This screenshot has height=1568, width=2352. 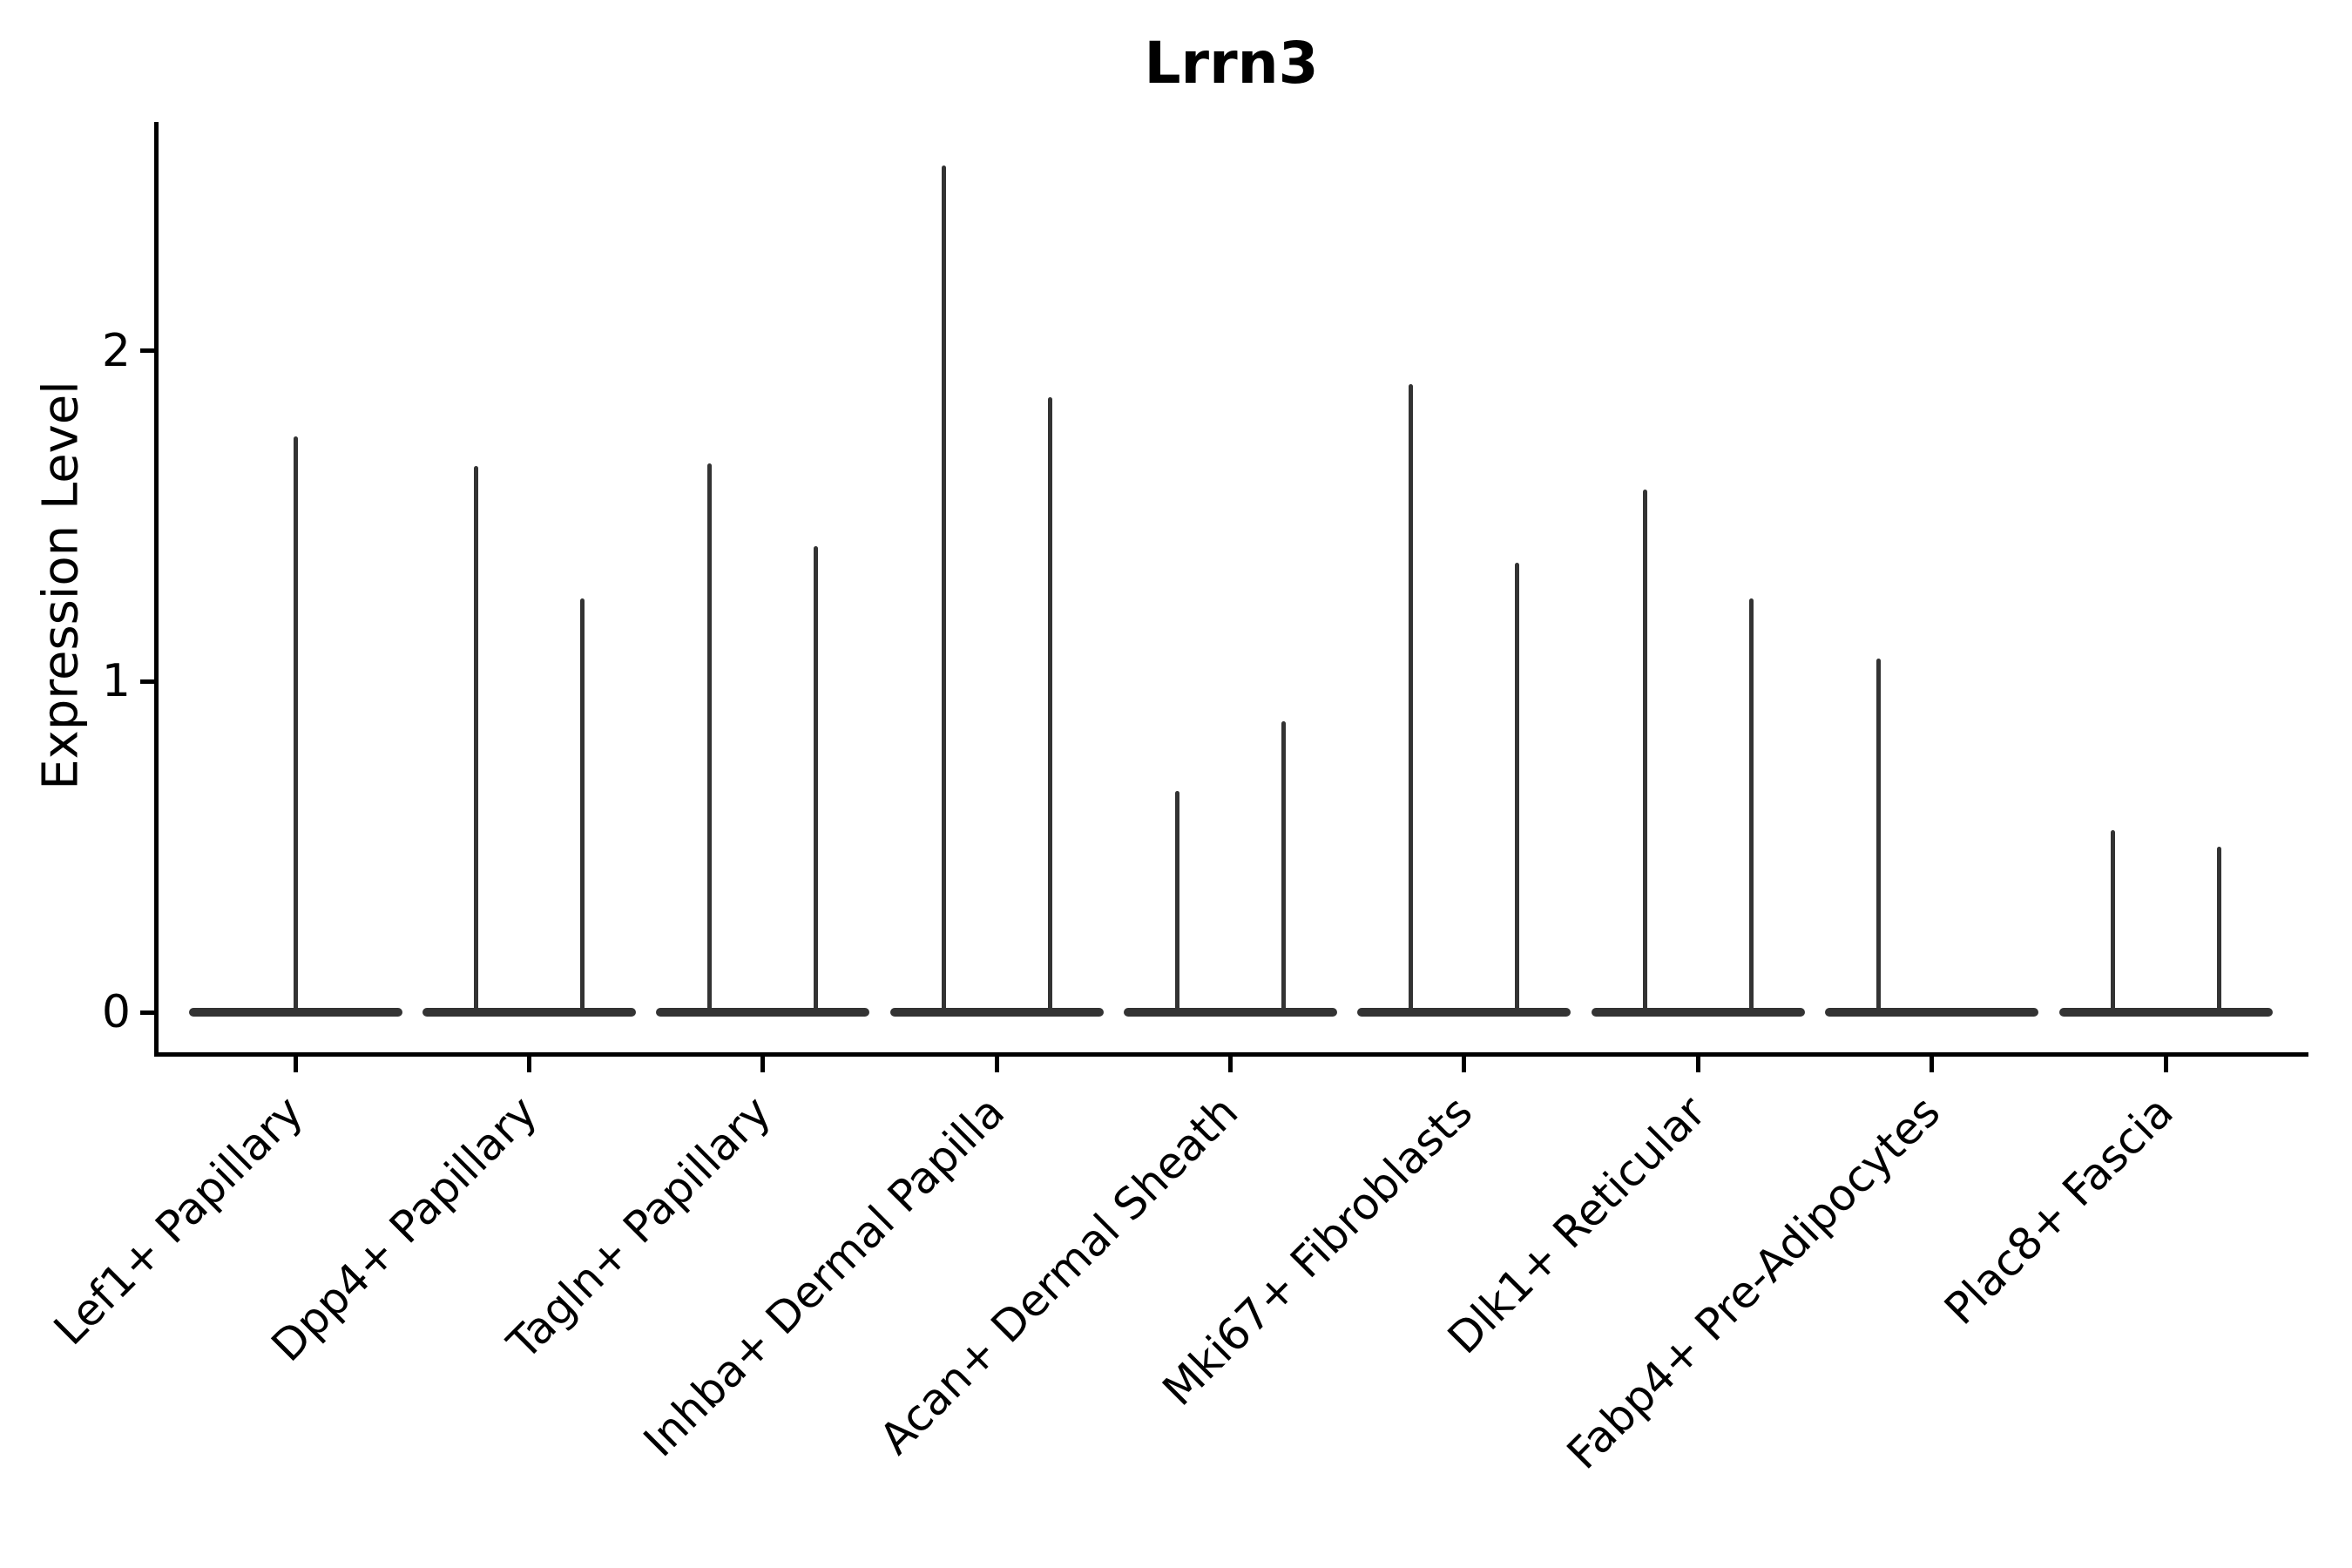 I want to click on x-axis-spine, so click(x=1231, y=1054).